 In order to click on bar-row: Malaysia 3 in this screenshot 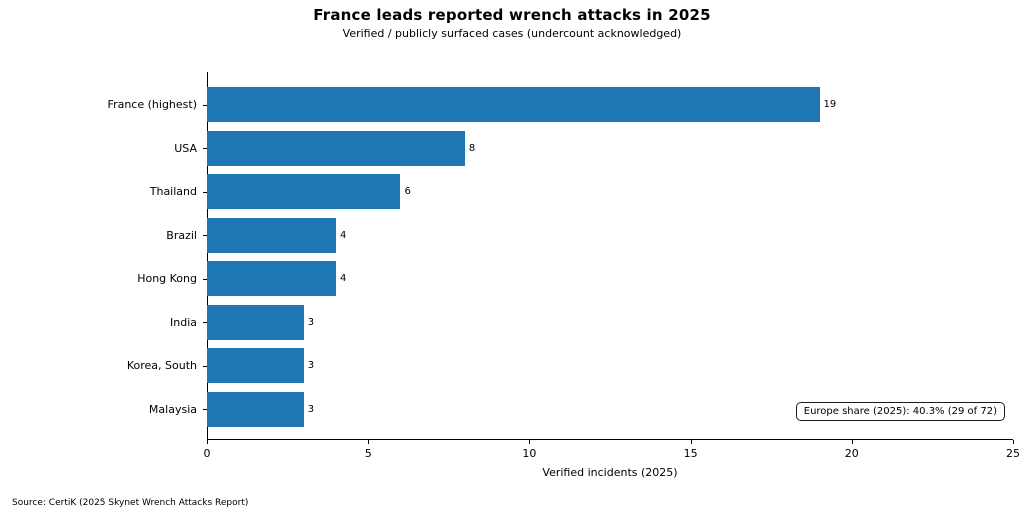, I will do `click(506, 410)`.